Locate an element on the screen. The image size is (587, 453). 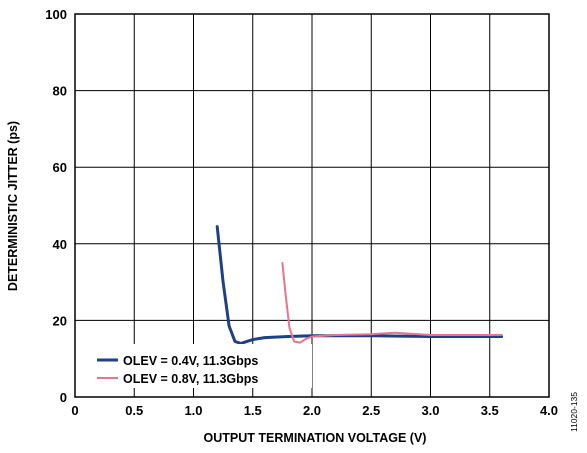
y-tick-label: 40 is located at coordinates (60, 244).